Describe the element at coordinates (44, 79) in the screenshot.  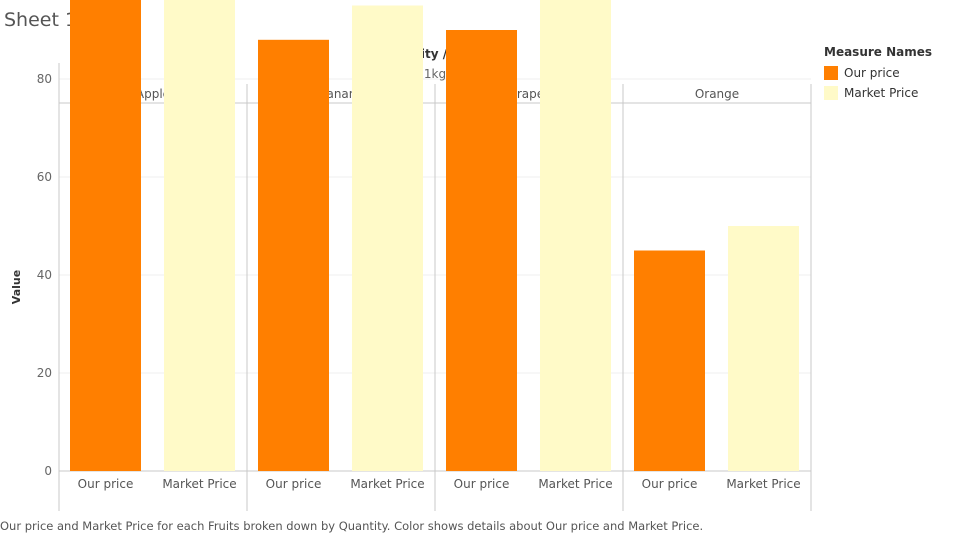
I see `y-tick-label: 80` at that location.